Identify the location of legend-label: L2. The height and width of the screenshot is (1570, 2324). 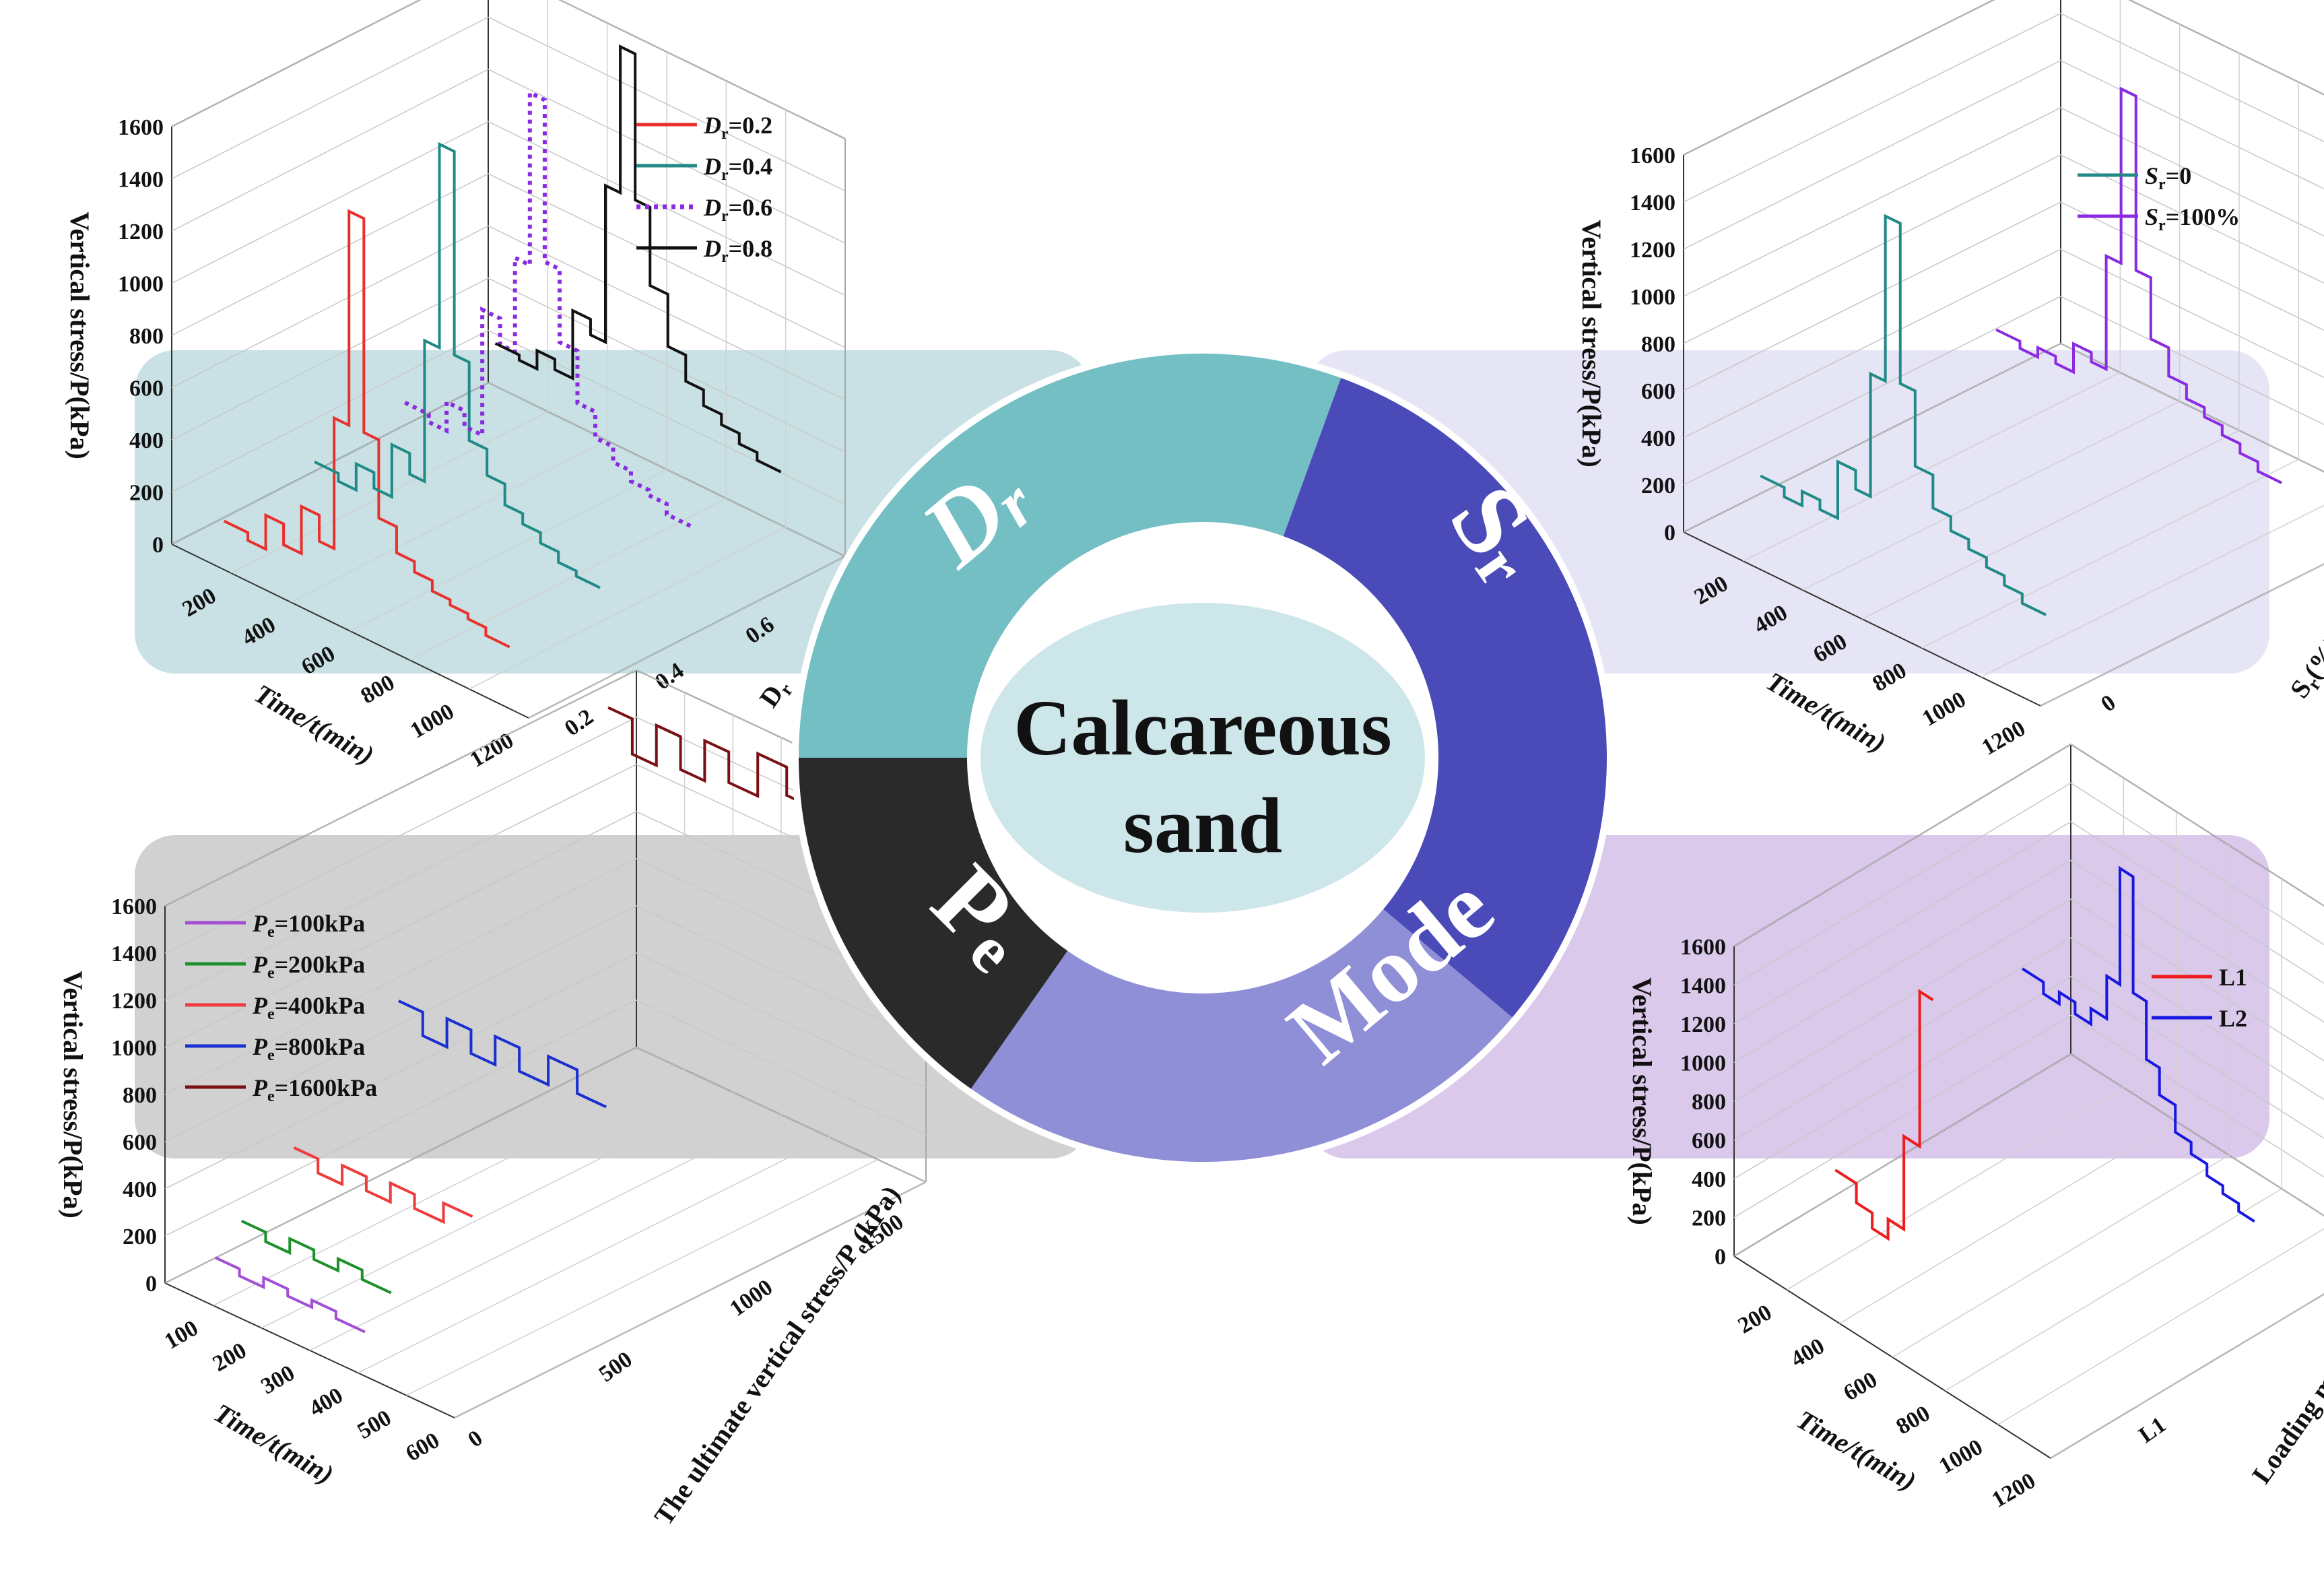
(2233, 1018).